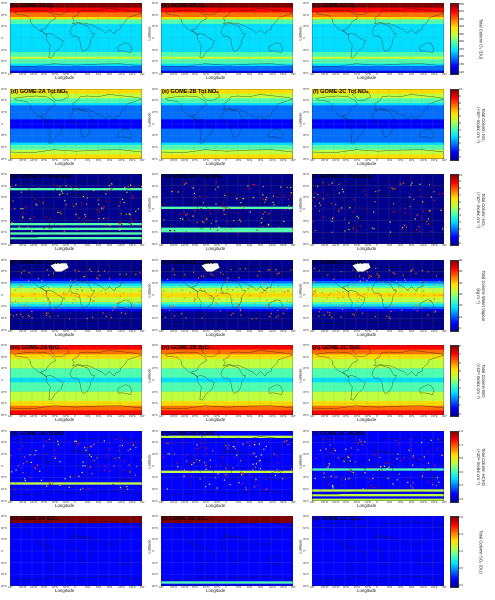 The width and height of the screenshot is (495, 600). I want to click on y-axis-label: Latitude, so click(300, 33).